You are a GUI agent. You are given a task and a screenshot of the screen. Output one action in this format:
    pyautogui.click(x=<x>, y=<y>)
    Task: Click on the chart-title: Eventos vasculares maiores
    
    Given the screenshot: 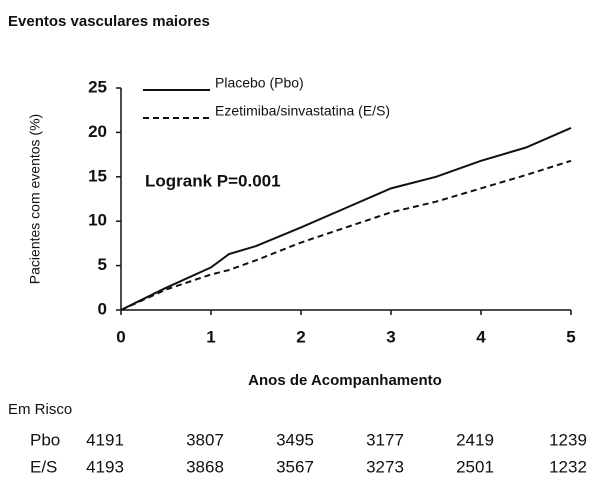 What is the action you would take?
    pyautogui.click(x=109, y=21)
    